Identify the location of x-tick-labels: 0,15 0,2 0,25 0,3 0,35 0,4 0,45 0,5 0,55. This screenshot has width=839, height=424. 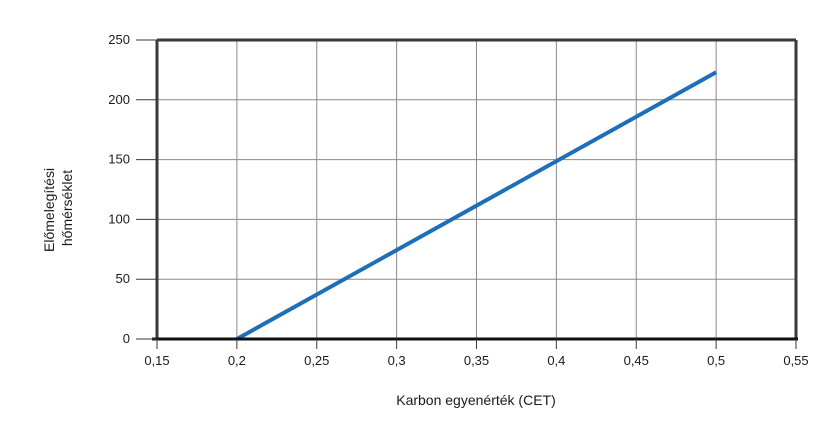
(476, 360).